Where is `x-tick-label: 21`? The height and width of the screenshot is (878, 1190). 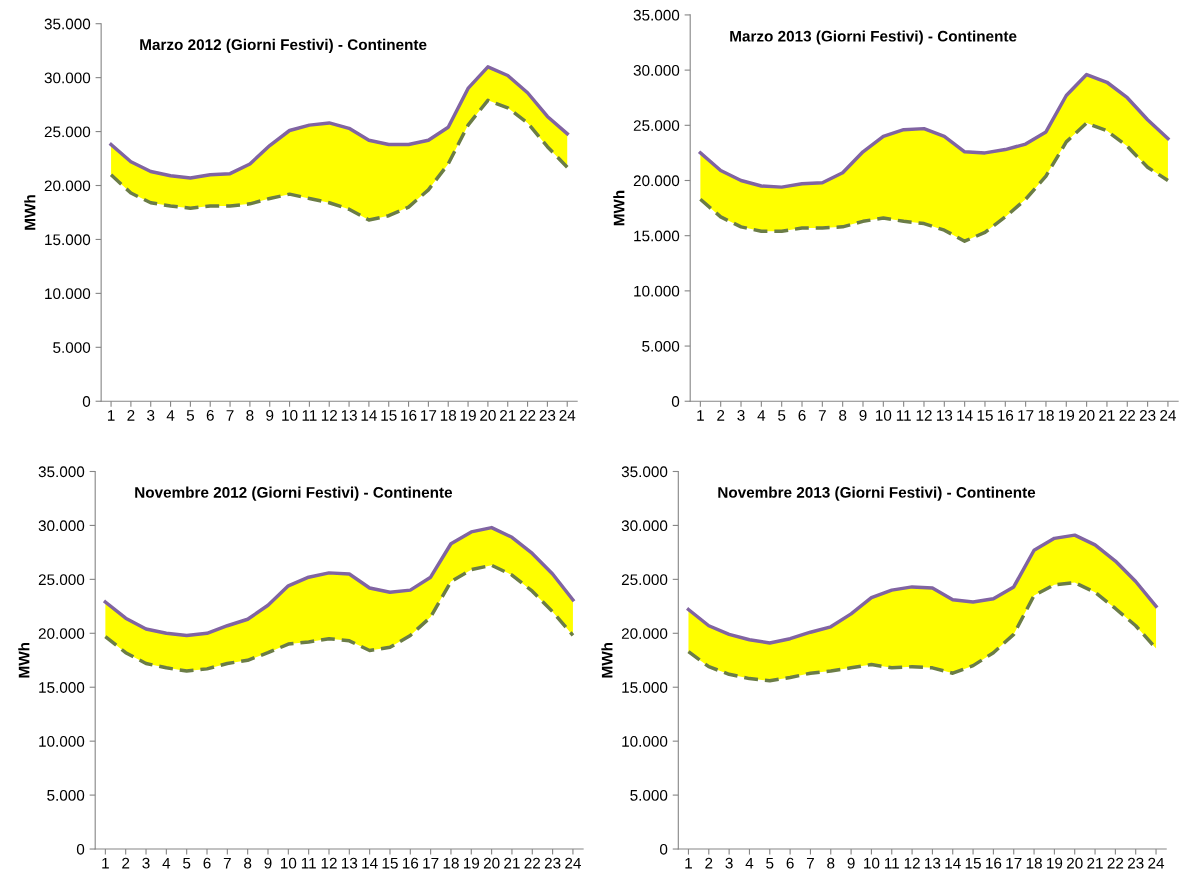
x-tick-label: 21 is located at coordinates (512, 863).